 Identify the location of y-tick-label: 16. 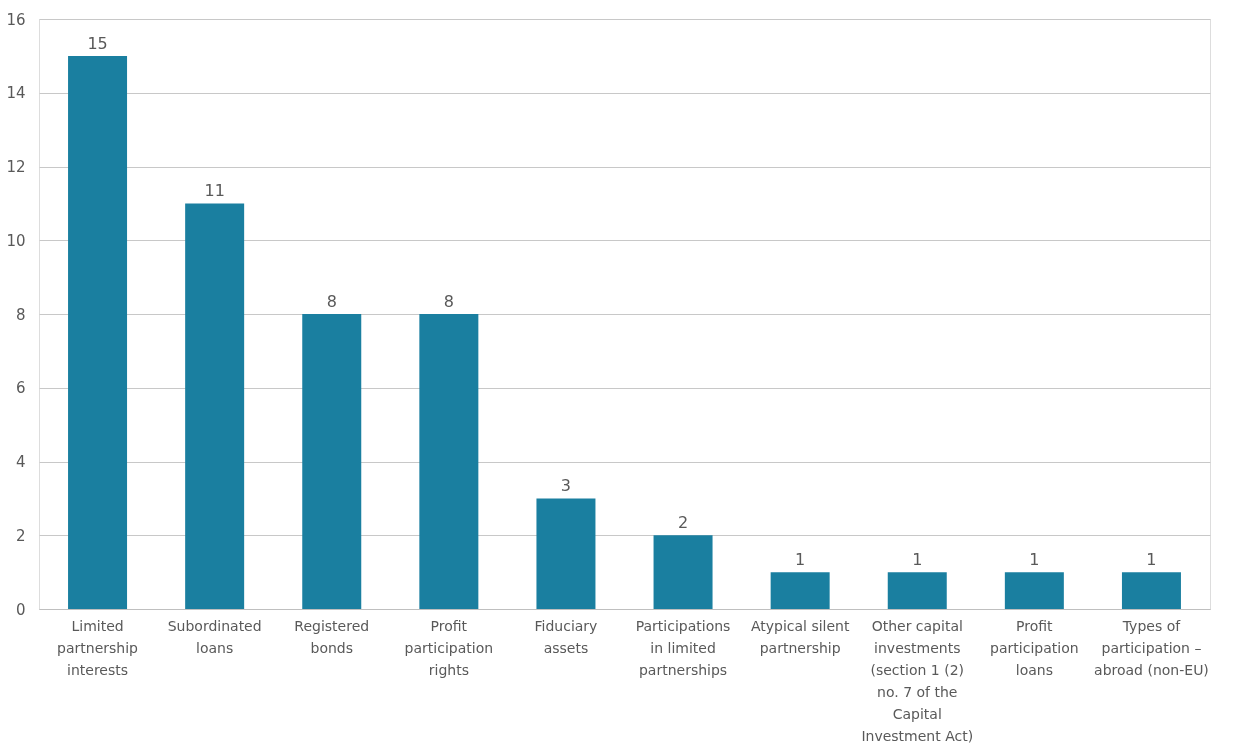
(16, 19).